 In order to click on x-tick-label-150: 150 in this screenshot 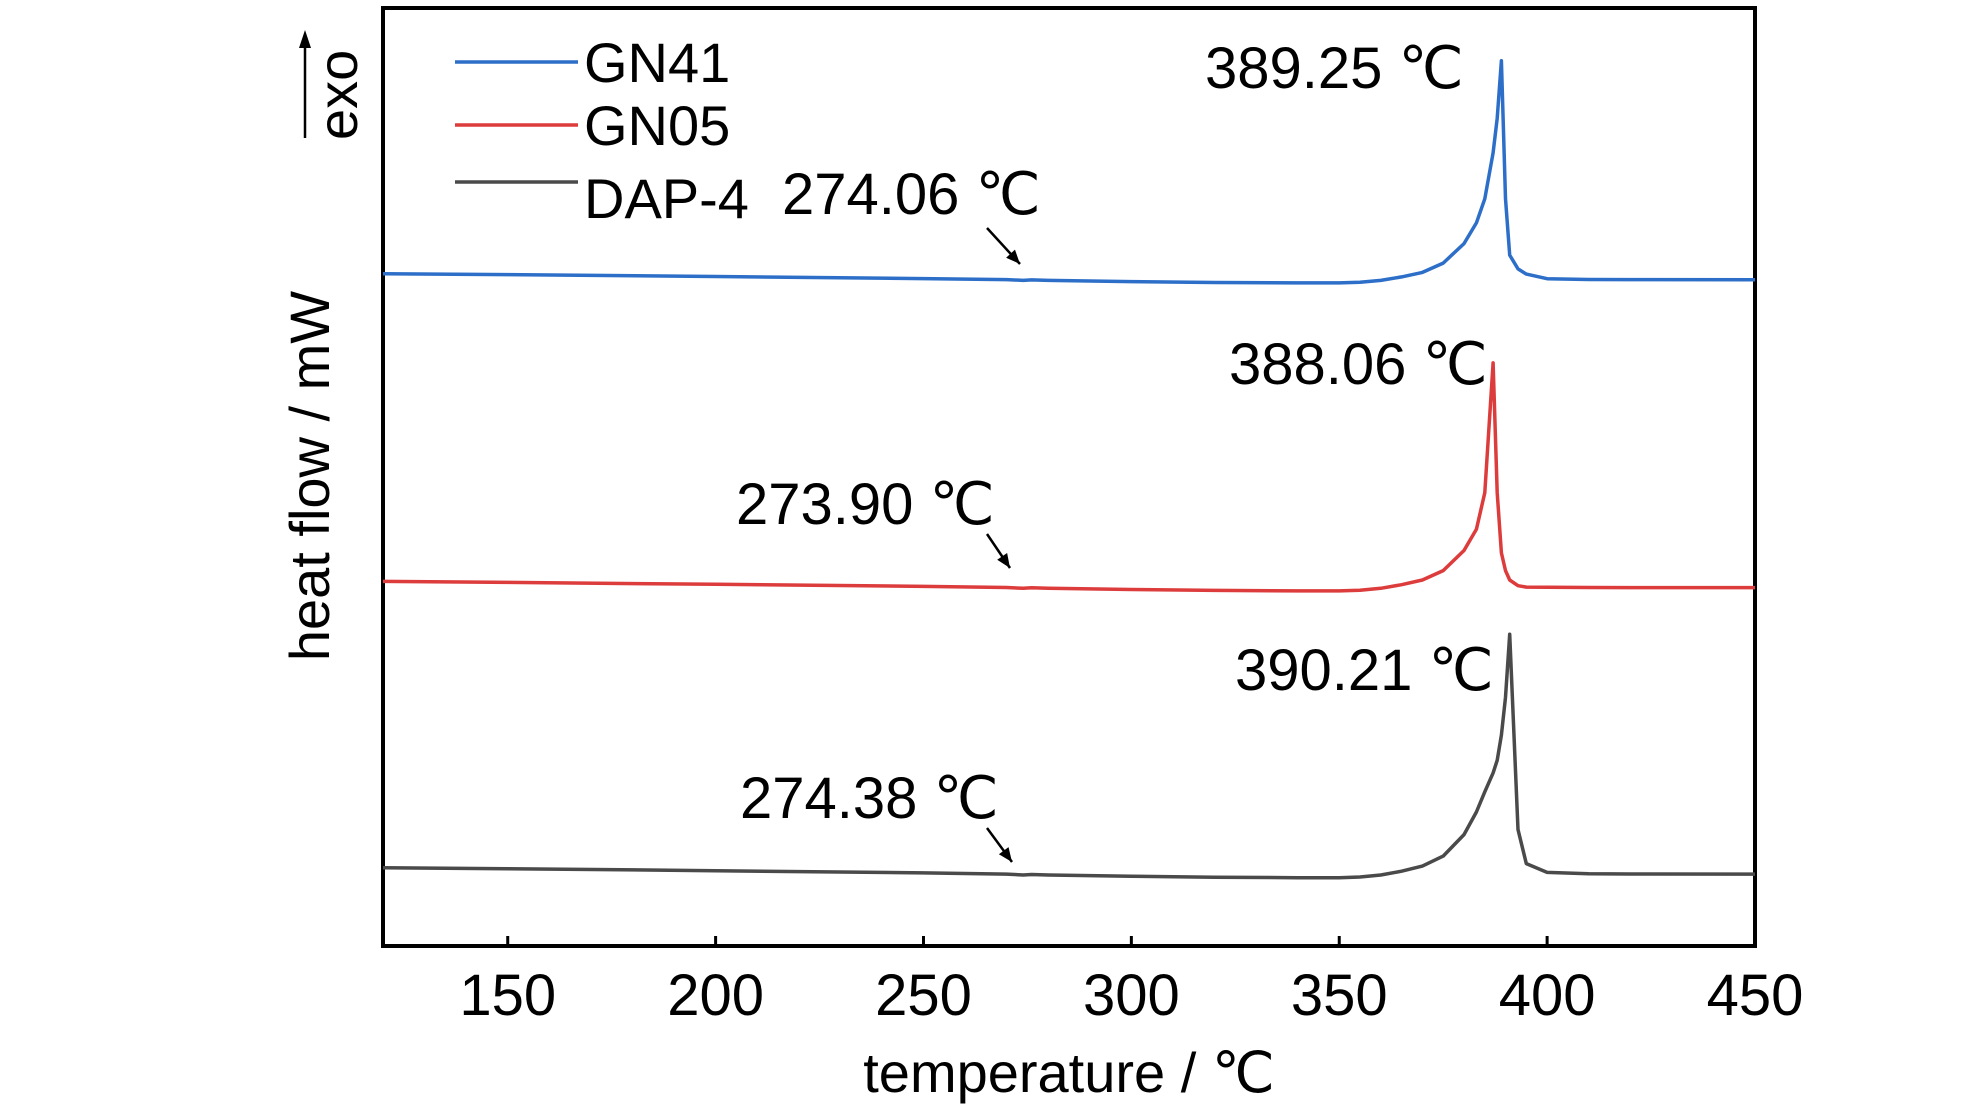, I will do `click(507, 995)`.